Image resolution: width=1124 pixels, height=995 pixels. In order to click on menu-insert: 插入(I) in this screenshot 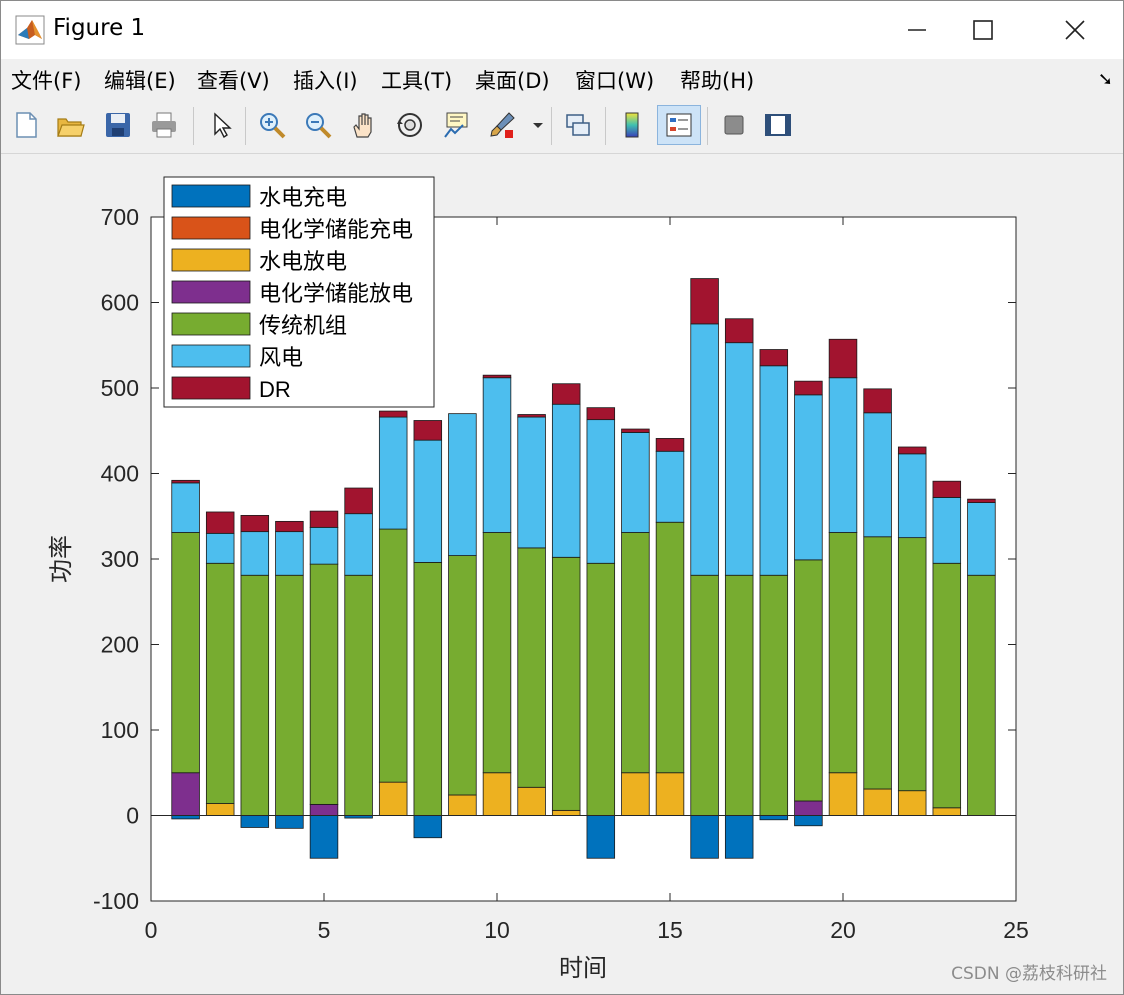, I will do `click(325, 81)`.